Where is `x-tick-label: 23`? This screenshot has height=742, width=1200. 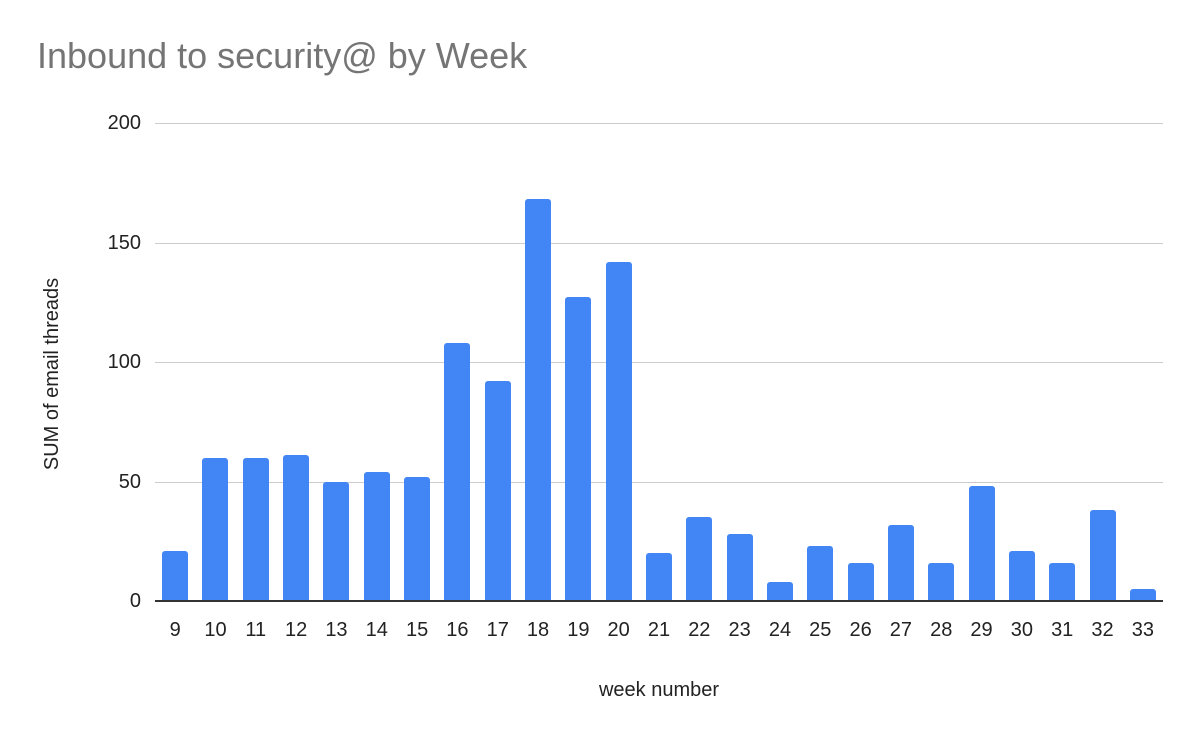
x-tick-label: 23 is located at coordinates (739, 630).